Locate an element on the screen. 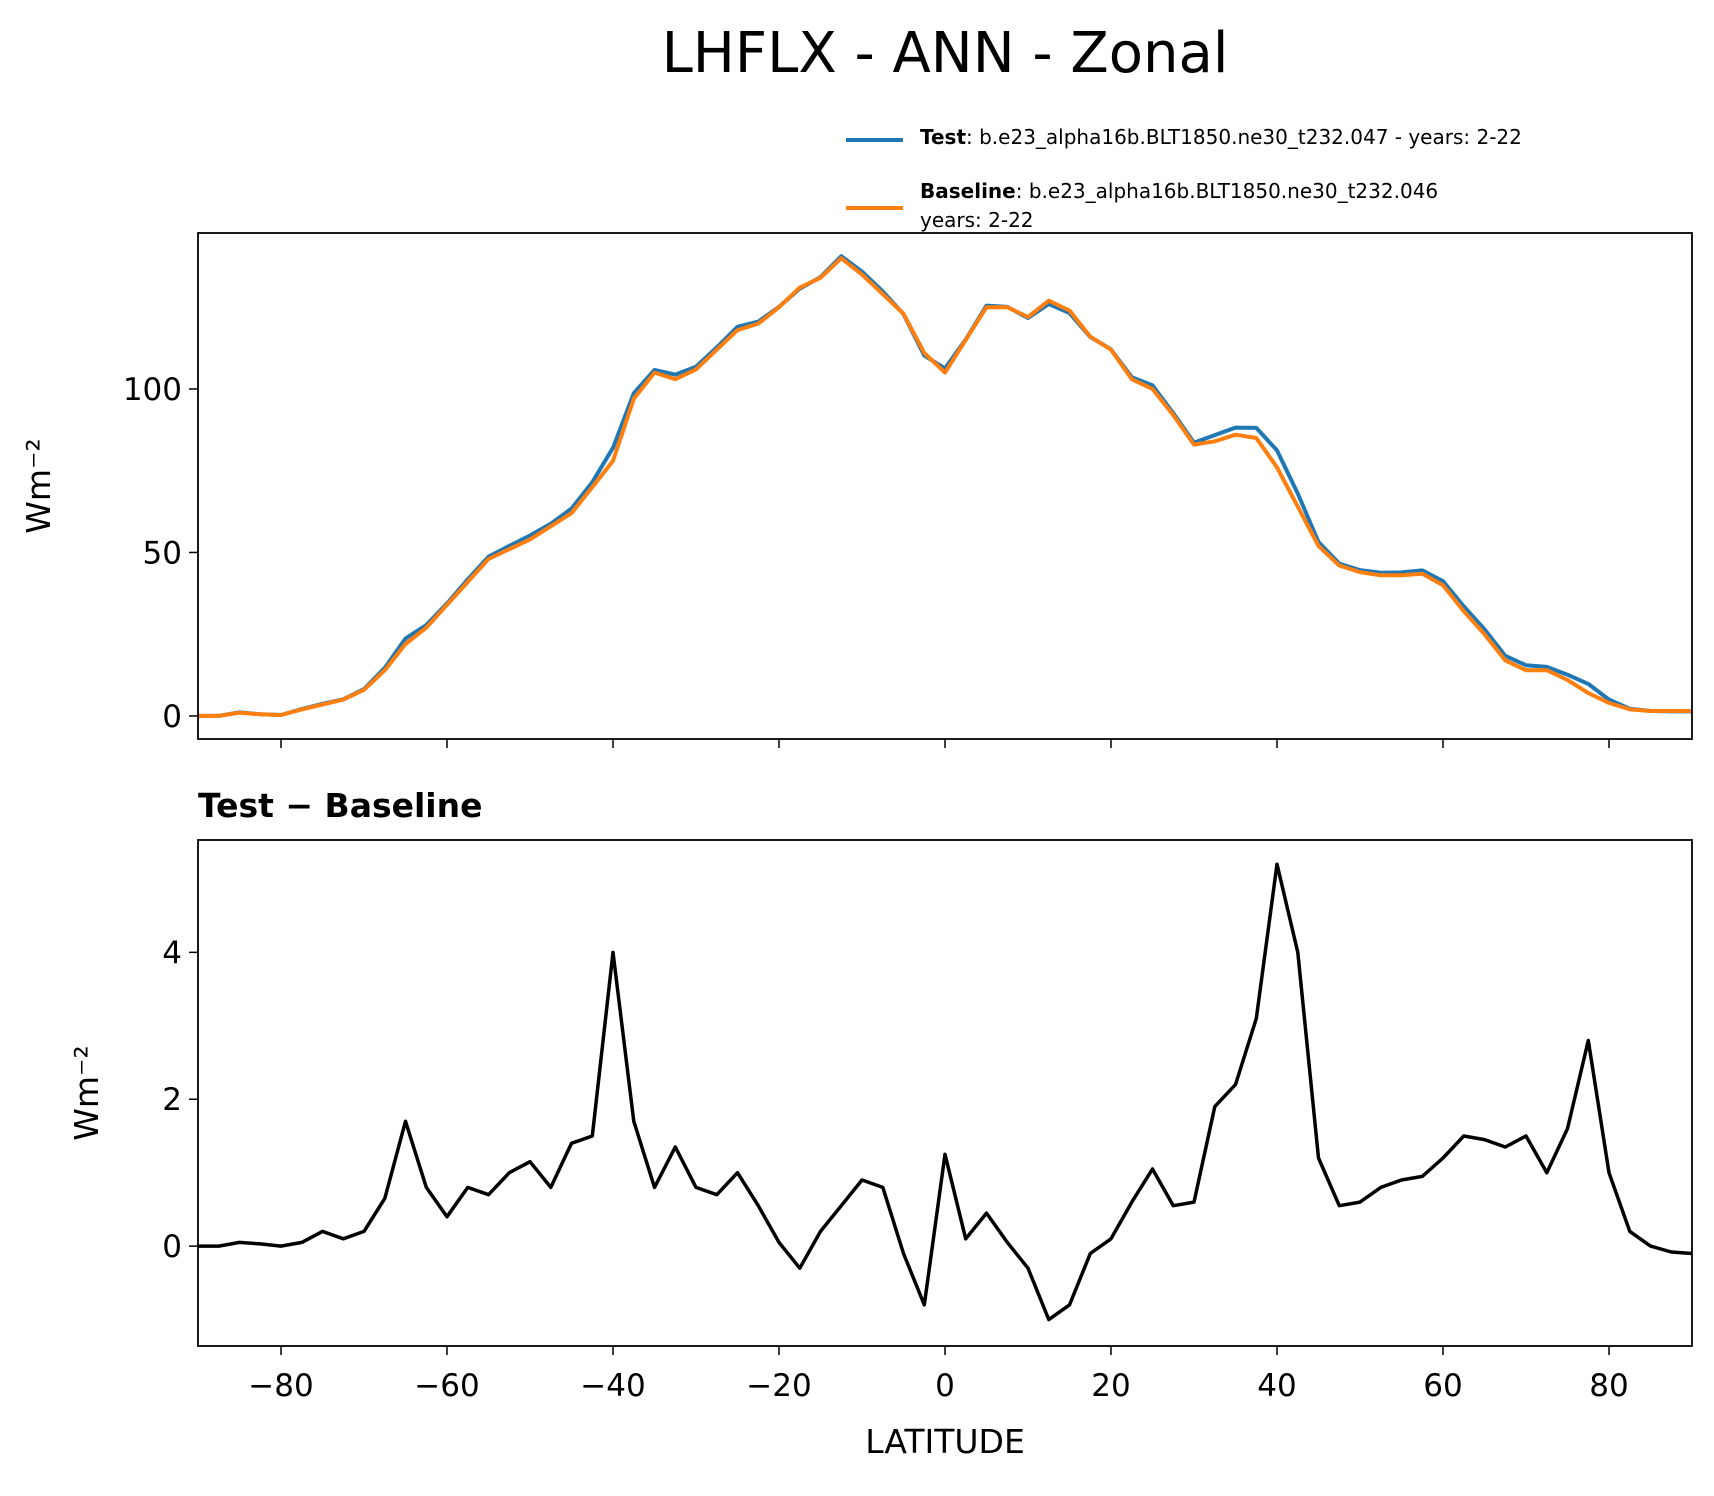  y-tick-label: 100 is located at coordinates (152, 390).